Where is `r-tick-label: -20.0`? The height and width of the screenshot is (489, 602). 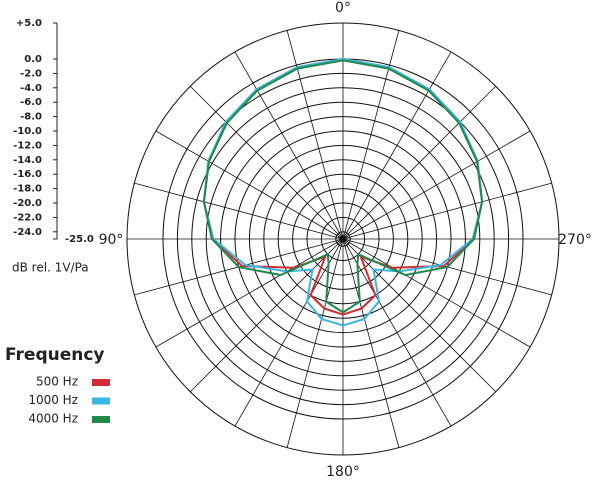
r-tick-label: -20.0 is located at coordinates (27, 203).